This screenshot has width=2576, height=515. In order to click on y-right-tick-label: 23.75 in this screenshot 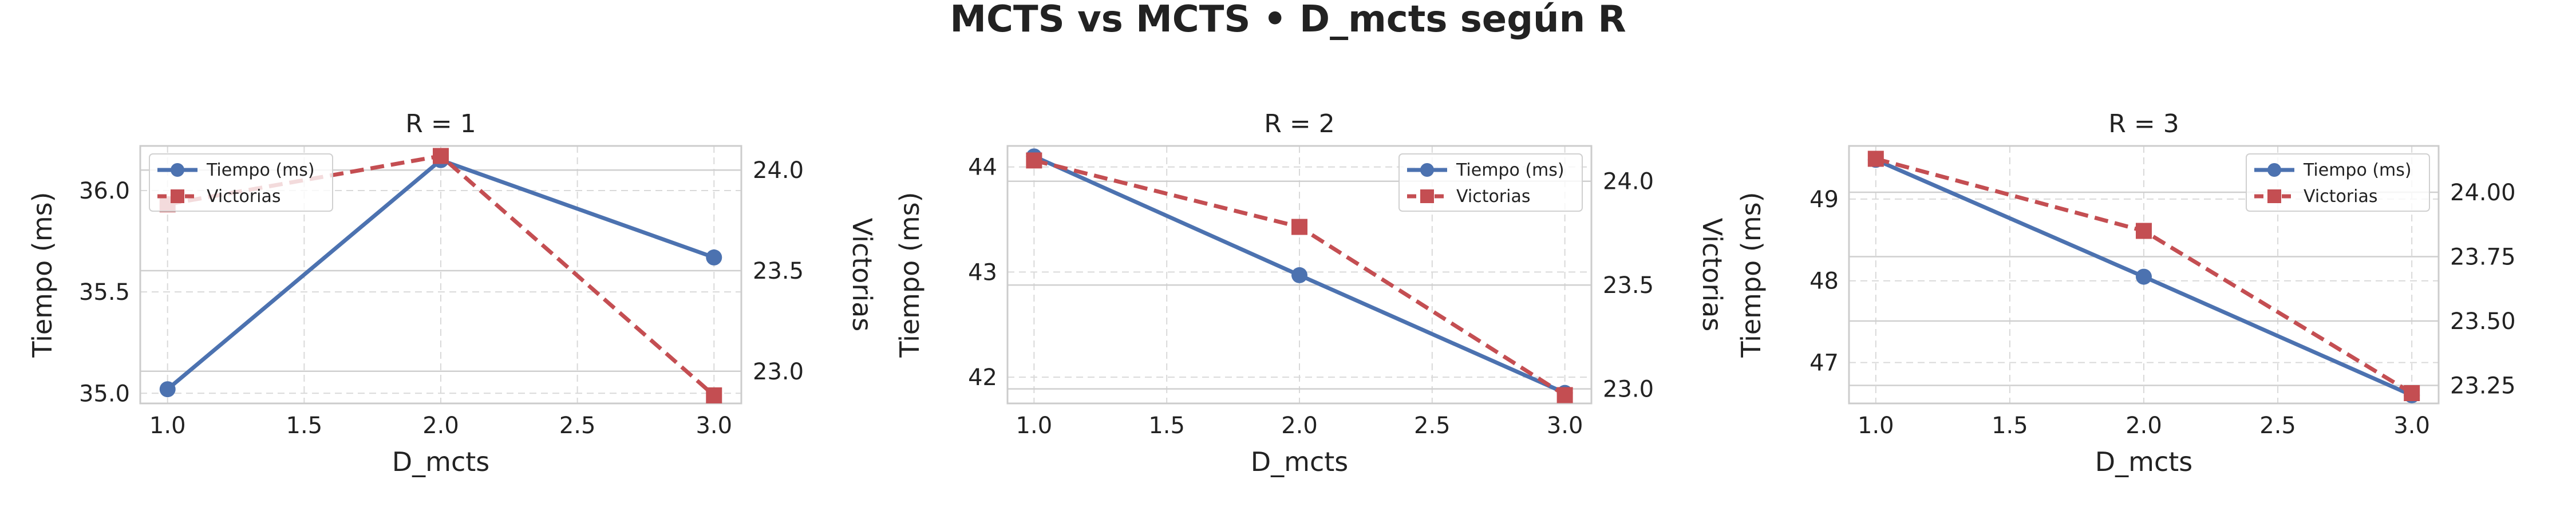, I will do `click(2483, 257)`.